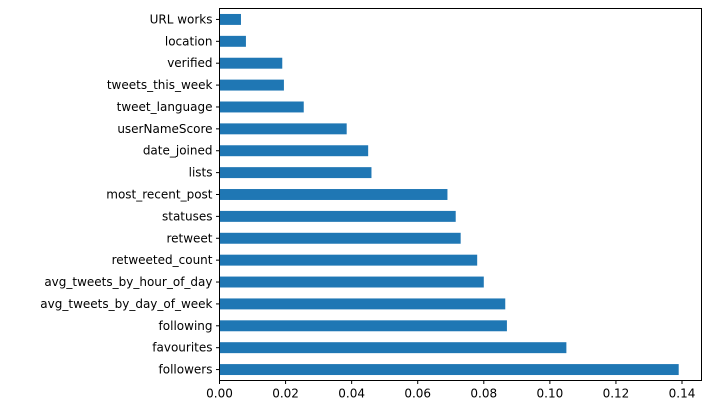 This screenshot has height=413, width=725. What do you see at coordinates (182, 348) in the screenshot?
I see `y-tick-label: favourites` at bounding box center [182, 348].